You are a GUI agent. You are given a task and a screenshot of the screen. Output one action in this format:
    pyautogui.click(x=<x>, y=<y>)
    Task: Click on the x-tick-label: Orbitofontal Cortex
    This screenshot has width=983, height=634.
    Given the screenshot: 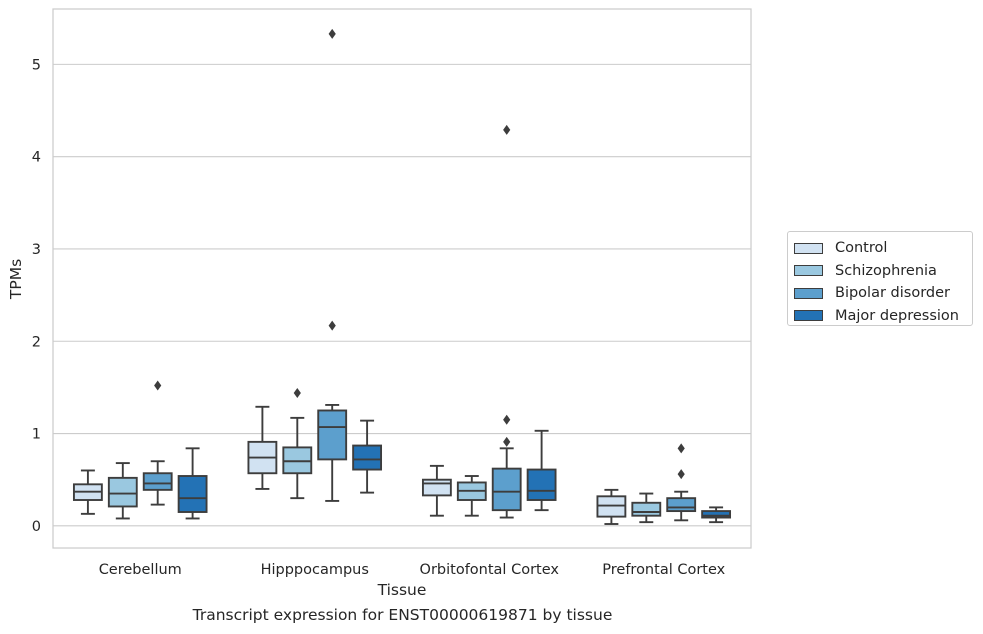 What is the action you would take?
    pyautogui.click(x=490, y=570)
    